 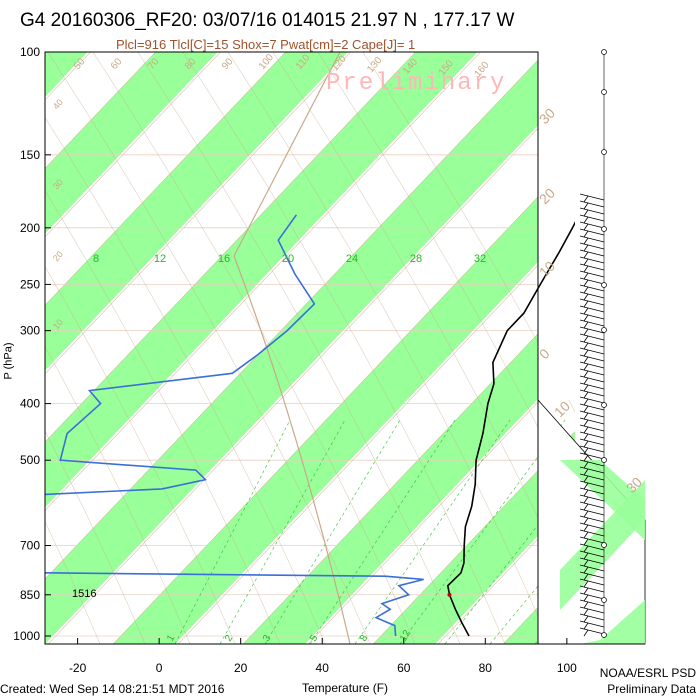 I want to click on x-tick-label: 0, so click(x=159, y=668).